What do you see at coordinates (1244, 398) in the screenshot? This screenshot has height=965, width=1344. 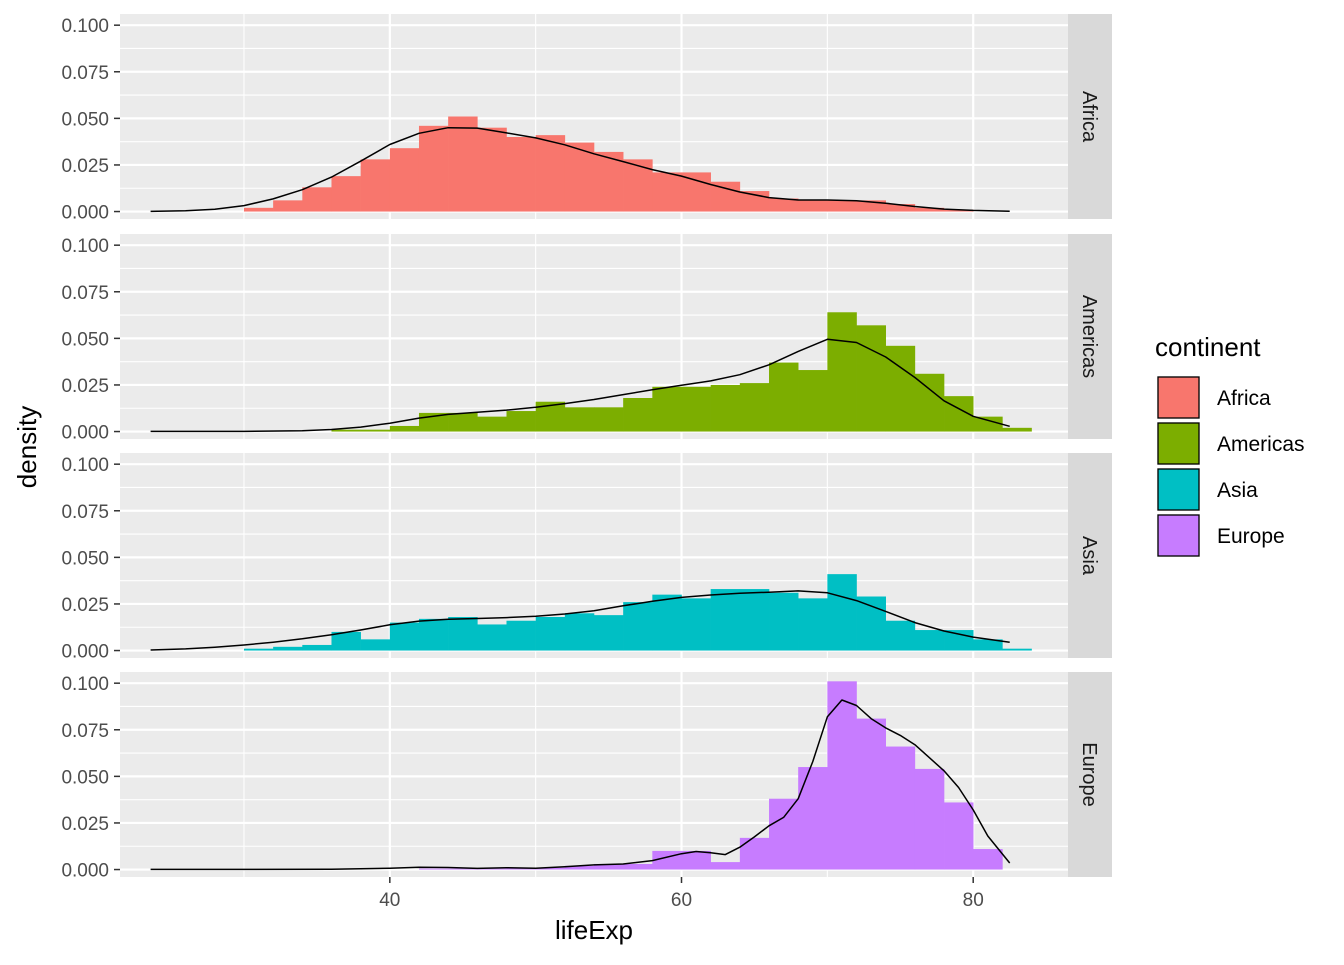 I see `legend-label: Africa` at bounding box center [1244, 398].